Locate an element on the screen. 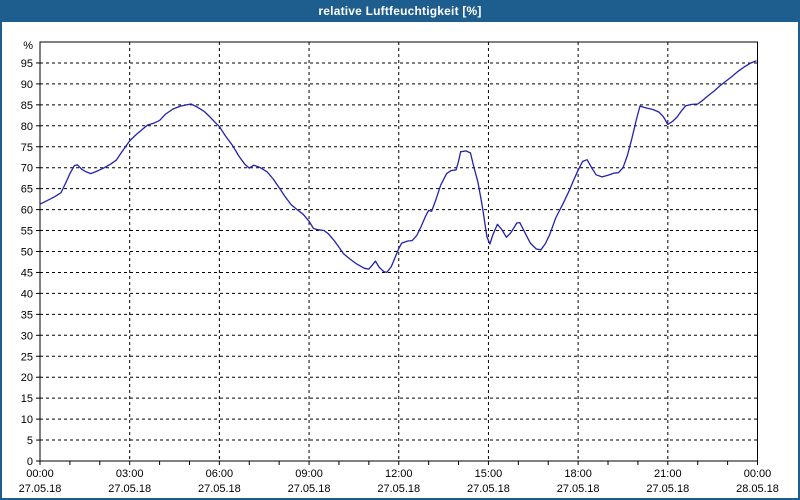 The height and width of the screenshot is (500, 800). x-tick-time: 18:00 is located at coordinates (578, 474).